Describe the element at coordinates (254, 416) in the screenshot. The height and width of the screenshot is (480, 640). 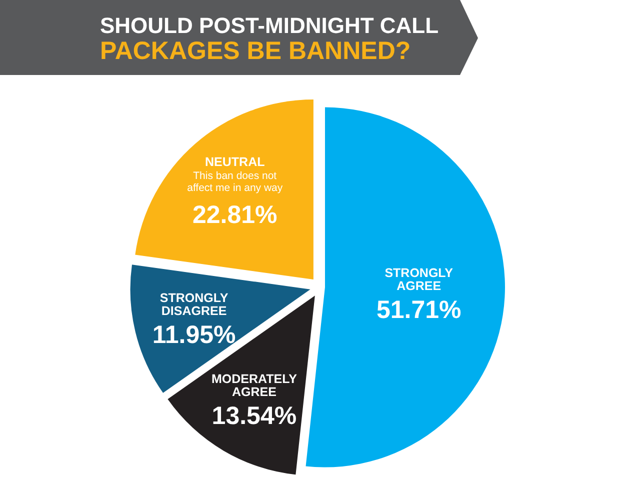
I see `data-label: 13.54%` at that location.